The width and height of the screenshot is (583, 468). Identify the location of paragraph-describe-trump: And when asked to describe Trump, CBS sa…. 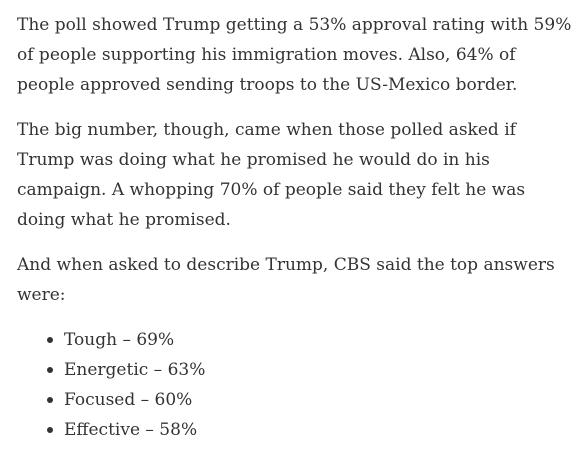
(286, 280).